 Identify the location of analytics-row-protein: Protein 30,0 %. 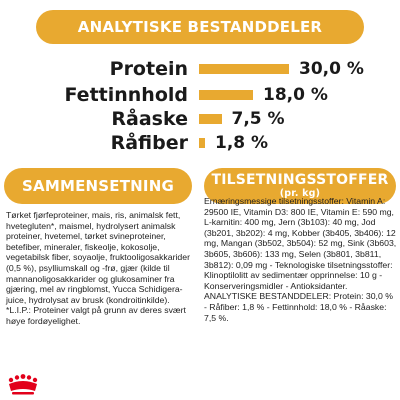
(200, 69).